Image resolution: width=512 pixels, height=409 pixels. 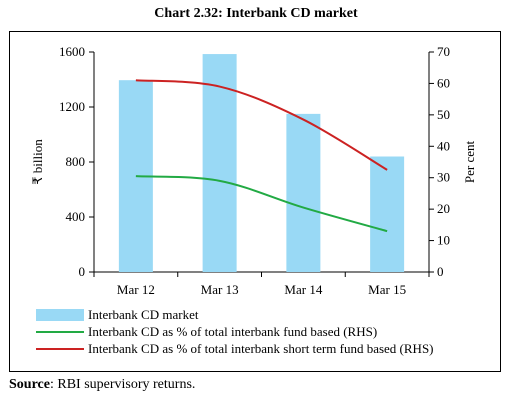 What do you see at coordinates (72, 51) in the screenshot?
I see `y-tick-label-left: 1600` at bounding box center [72, 51].